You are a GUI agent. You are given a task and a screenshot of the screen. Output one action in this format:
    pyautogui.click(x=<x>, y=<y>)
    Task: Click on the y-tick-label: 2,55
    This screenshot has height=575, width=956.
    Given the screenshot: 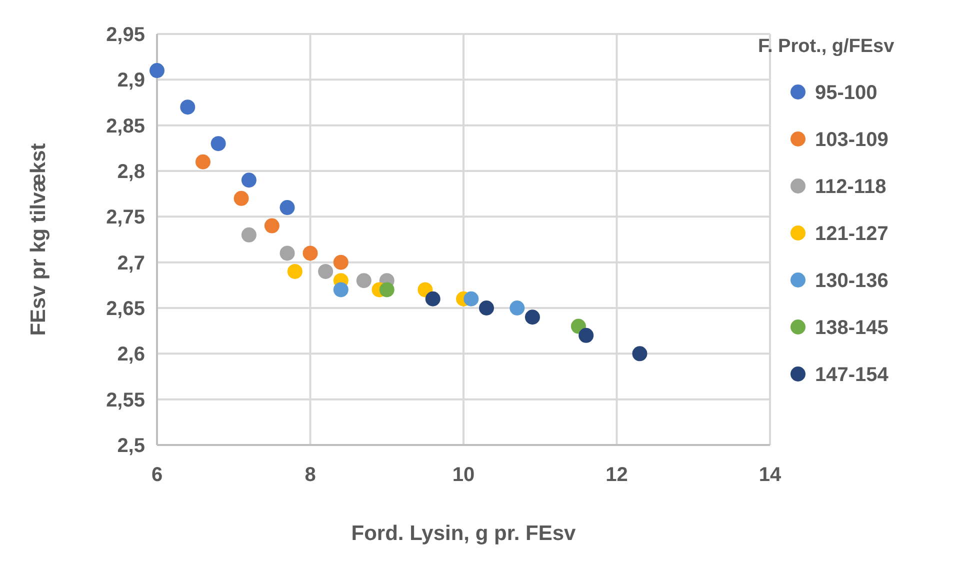 What is the action you would take?
    pyautogui.click(x=125, y=400)
    